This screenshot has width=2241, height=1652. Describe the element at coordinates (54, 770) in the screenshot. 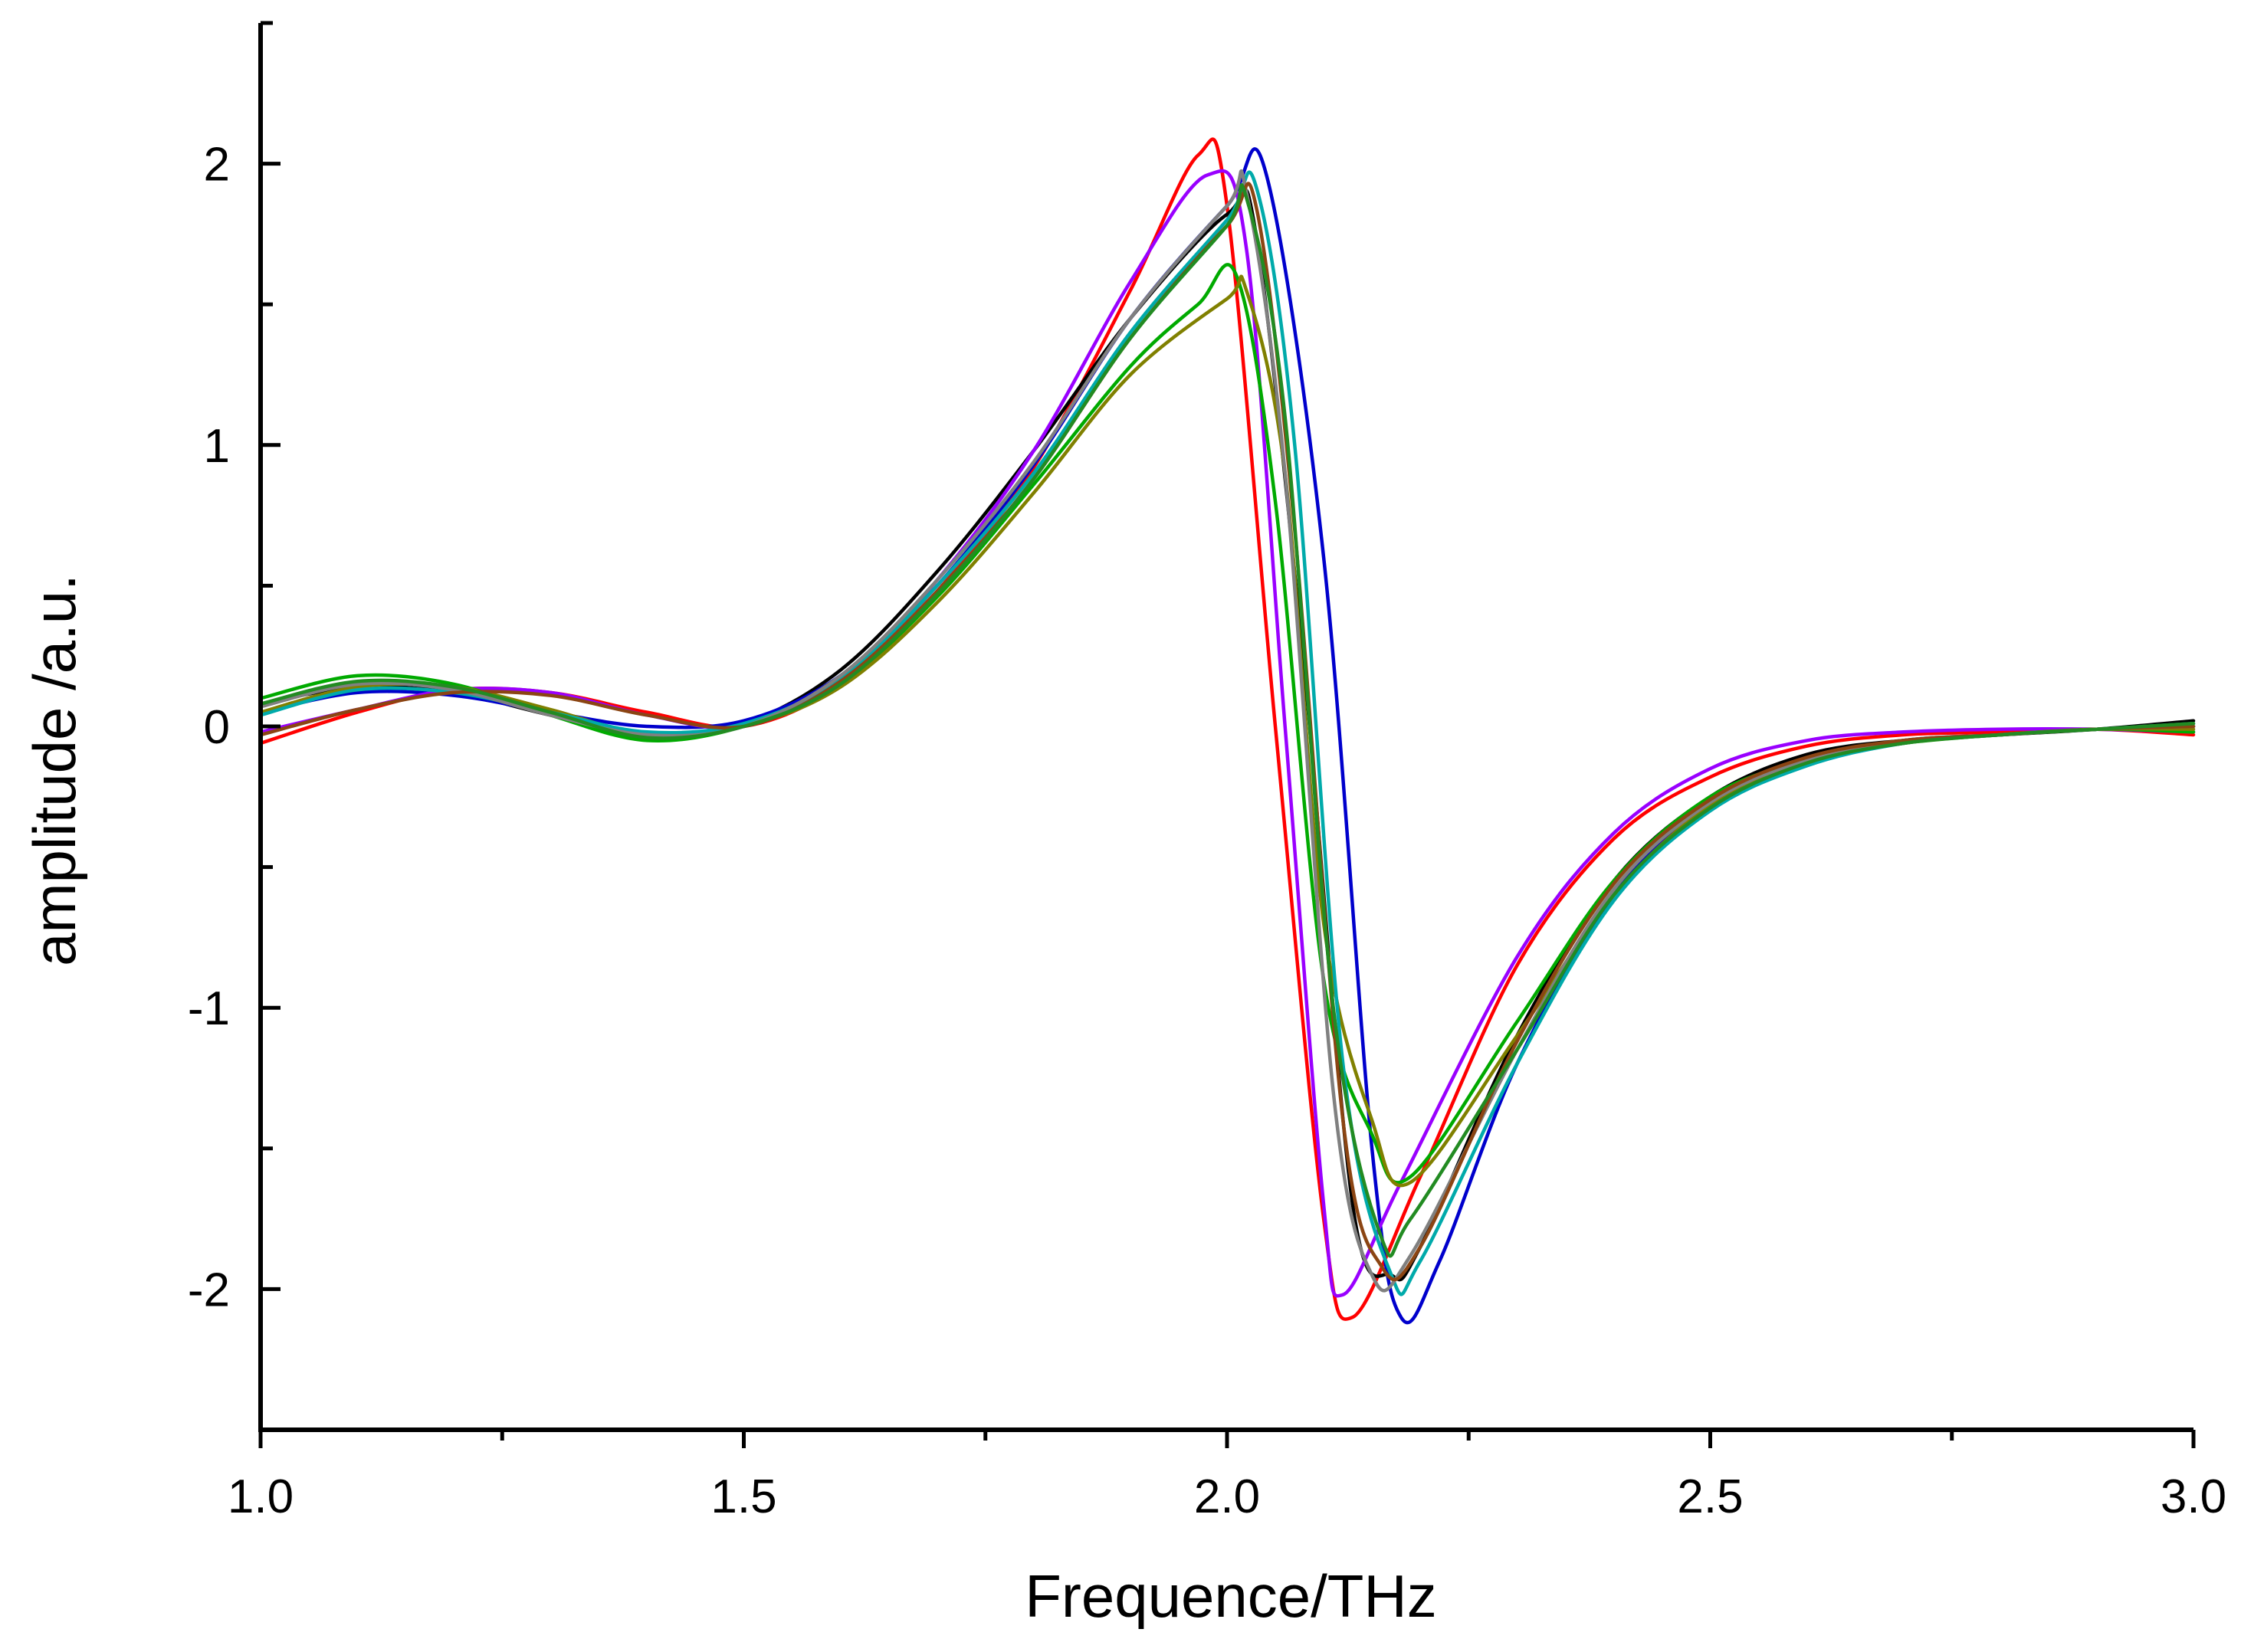

I see `y-axis-title: amplitude /a.u.` at that location.